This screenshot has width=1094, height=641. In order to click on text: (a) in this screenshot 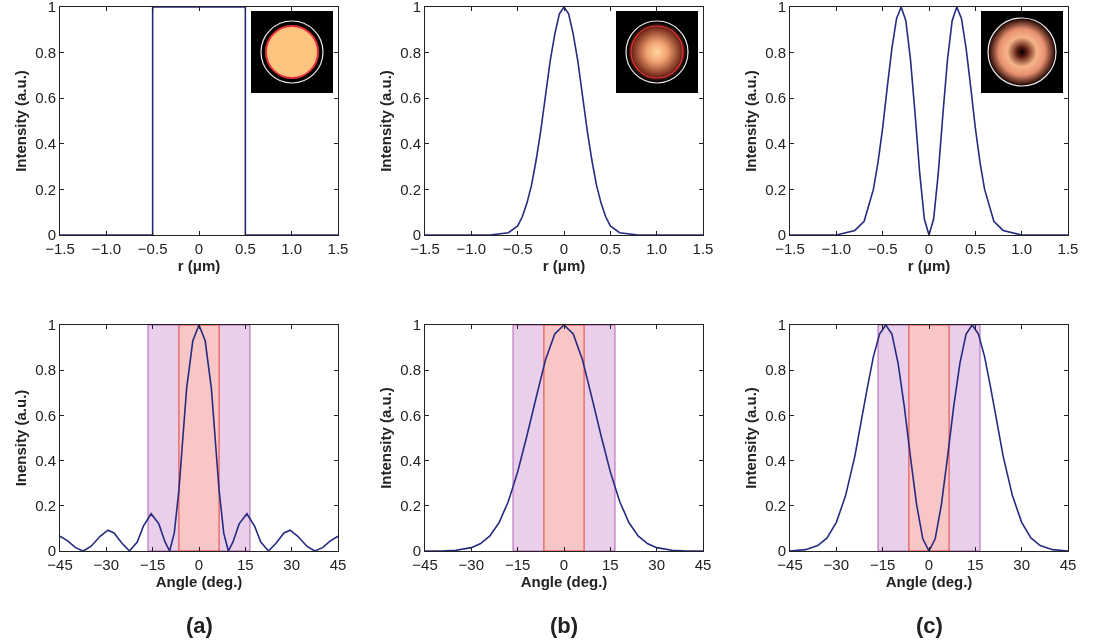, I will do `click(199, 625)`.